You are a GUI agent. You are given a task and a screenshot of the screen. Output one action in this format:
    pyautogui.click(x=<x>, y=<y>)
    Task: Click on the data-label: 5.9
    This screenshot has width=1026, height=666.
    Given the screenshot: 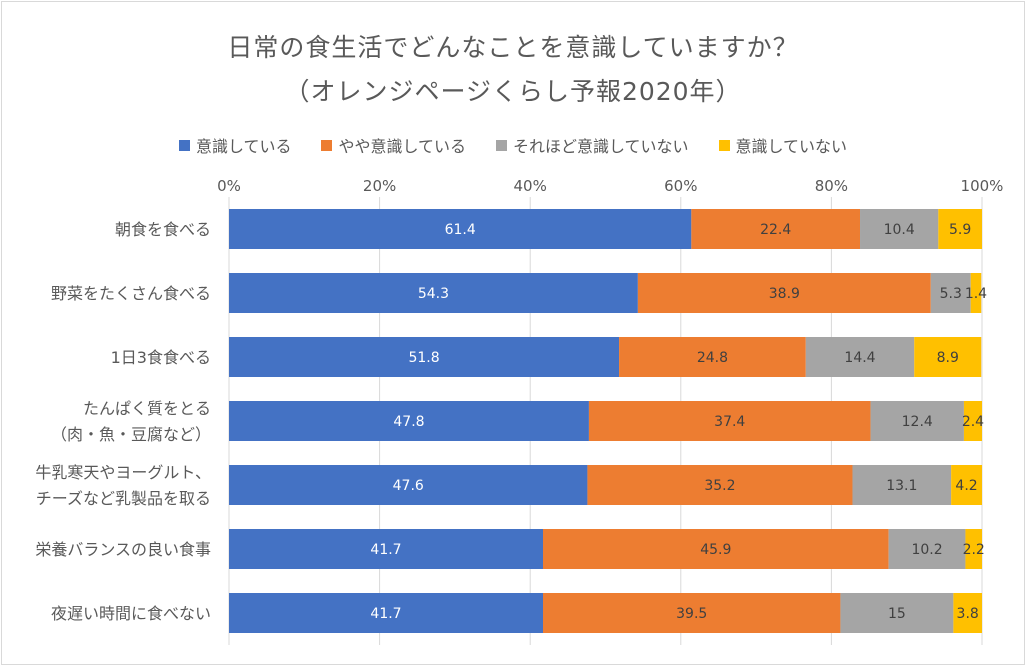 What is the action you would take?
    pyautogui.click(x=960, y=230)
    